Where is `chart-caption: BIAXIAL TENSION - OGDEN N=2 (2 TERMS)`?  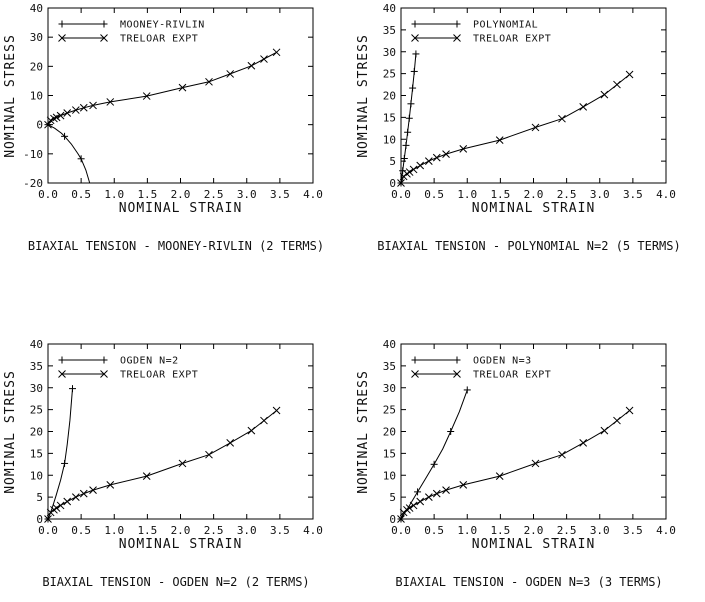
chart-caption: BIAXIAL TENSION - OGDEN N=2 (2 TERMS) is located at coordinates (176, 582).